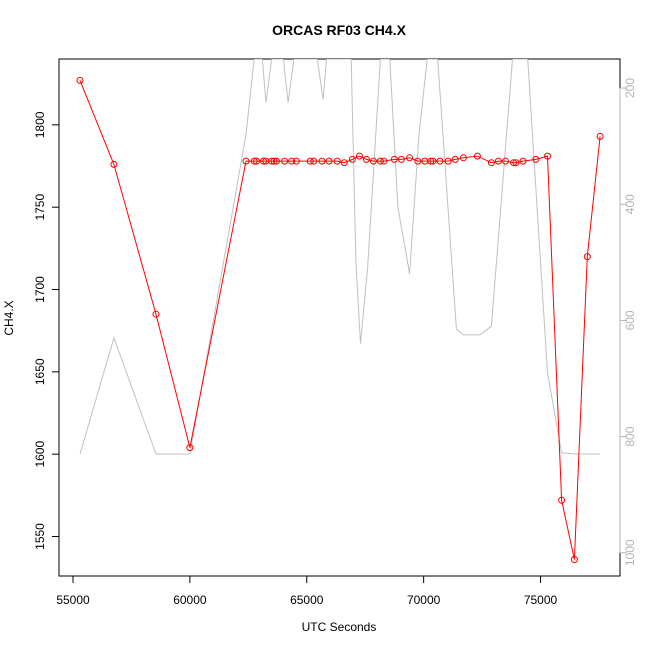 The image size is (650, 650). What do you see at coordinates (40, 289) in the screenshot?
I see `y-tick-label: 1700` at bounding box center [40, 289].